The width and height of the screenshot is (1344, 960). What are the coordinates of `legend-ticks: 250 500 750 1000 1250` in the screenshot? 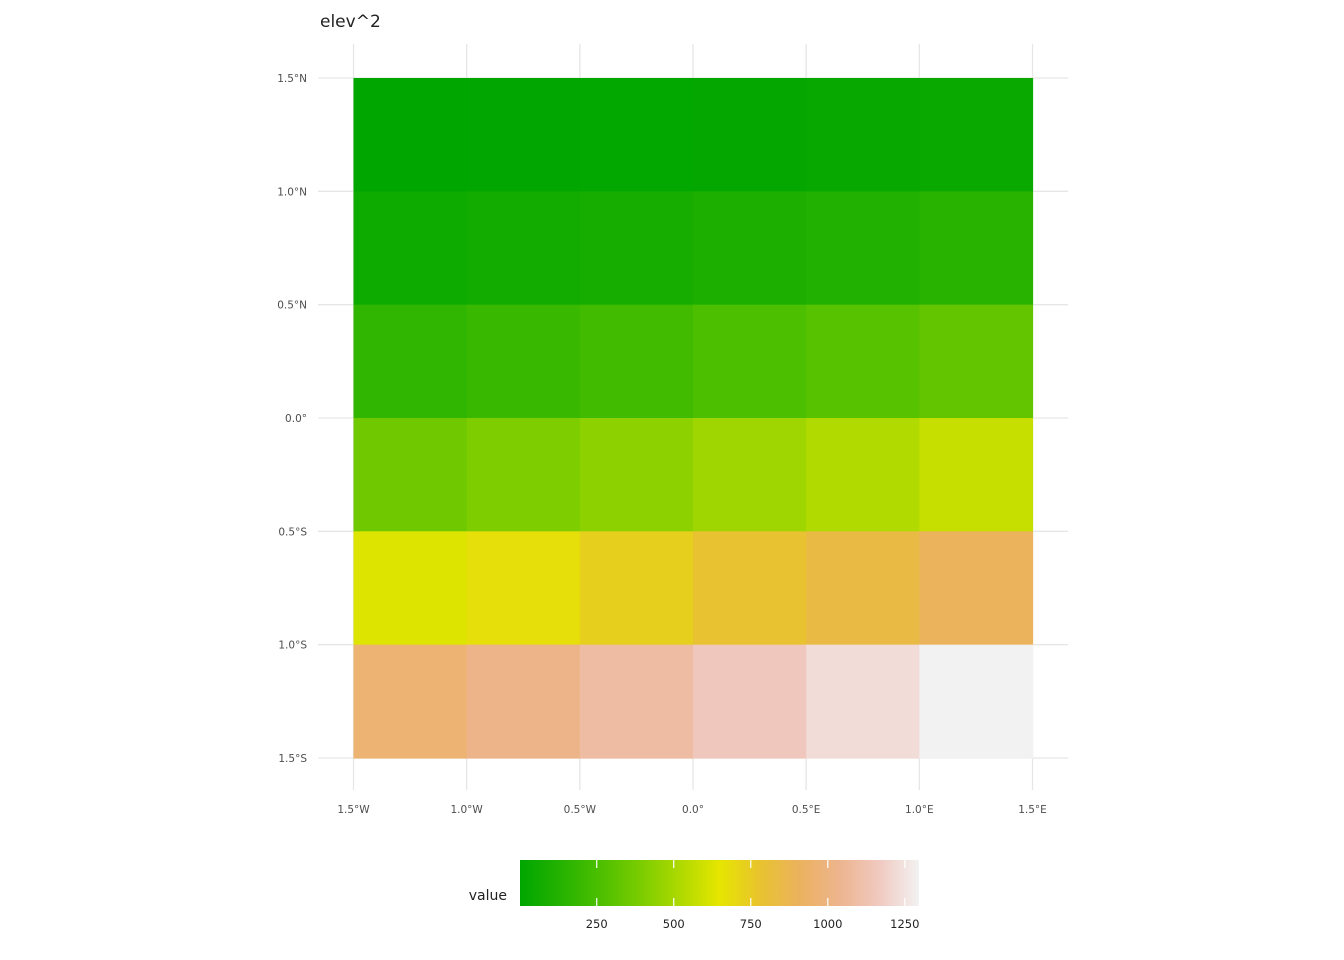 It's located at (752, 895).